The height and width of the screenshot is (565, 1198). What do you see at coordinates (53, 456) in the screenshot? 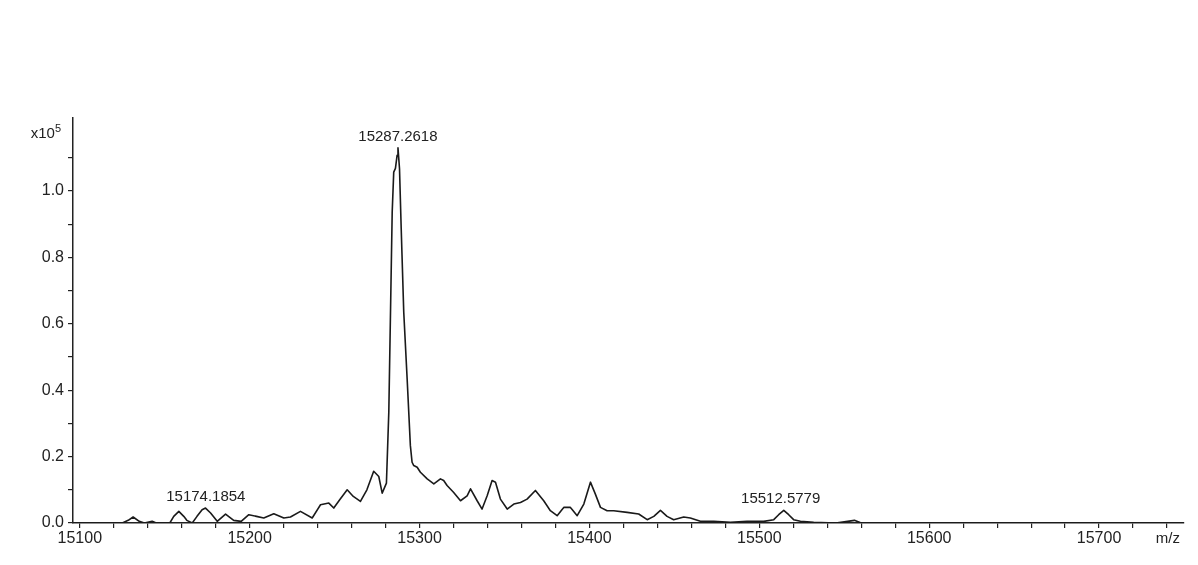
I see `y-tick-label: 0.2` at bounding box center [53, 456].